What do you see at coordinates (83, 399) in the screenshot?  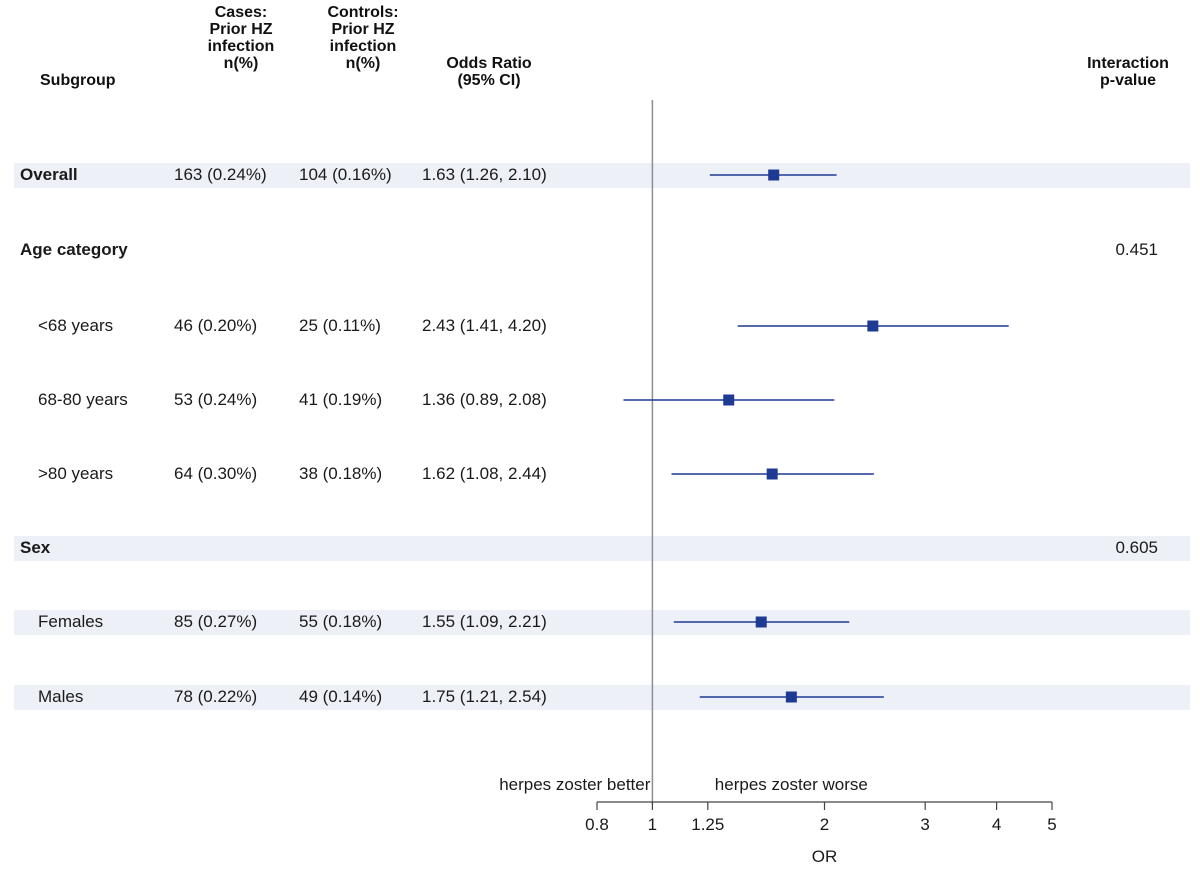 I see `row-label-68-80-years: 68-80 years` at bounding box center [83, 399].